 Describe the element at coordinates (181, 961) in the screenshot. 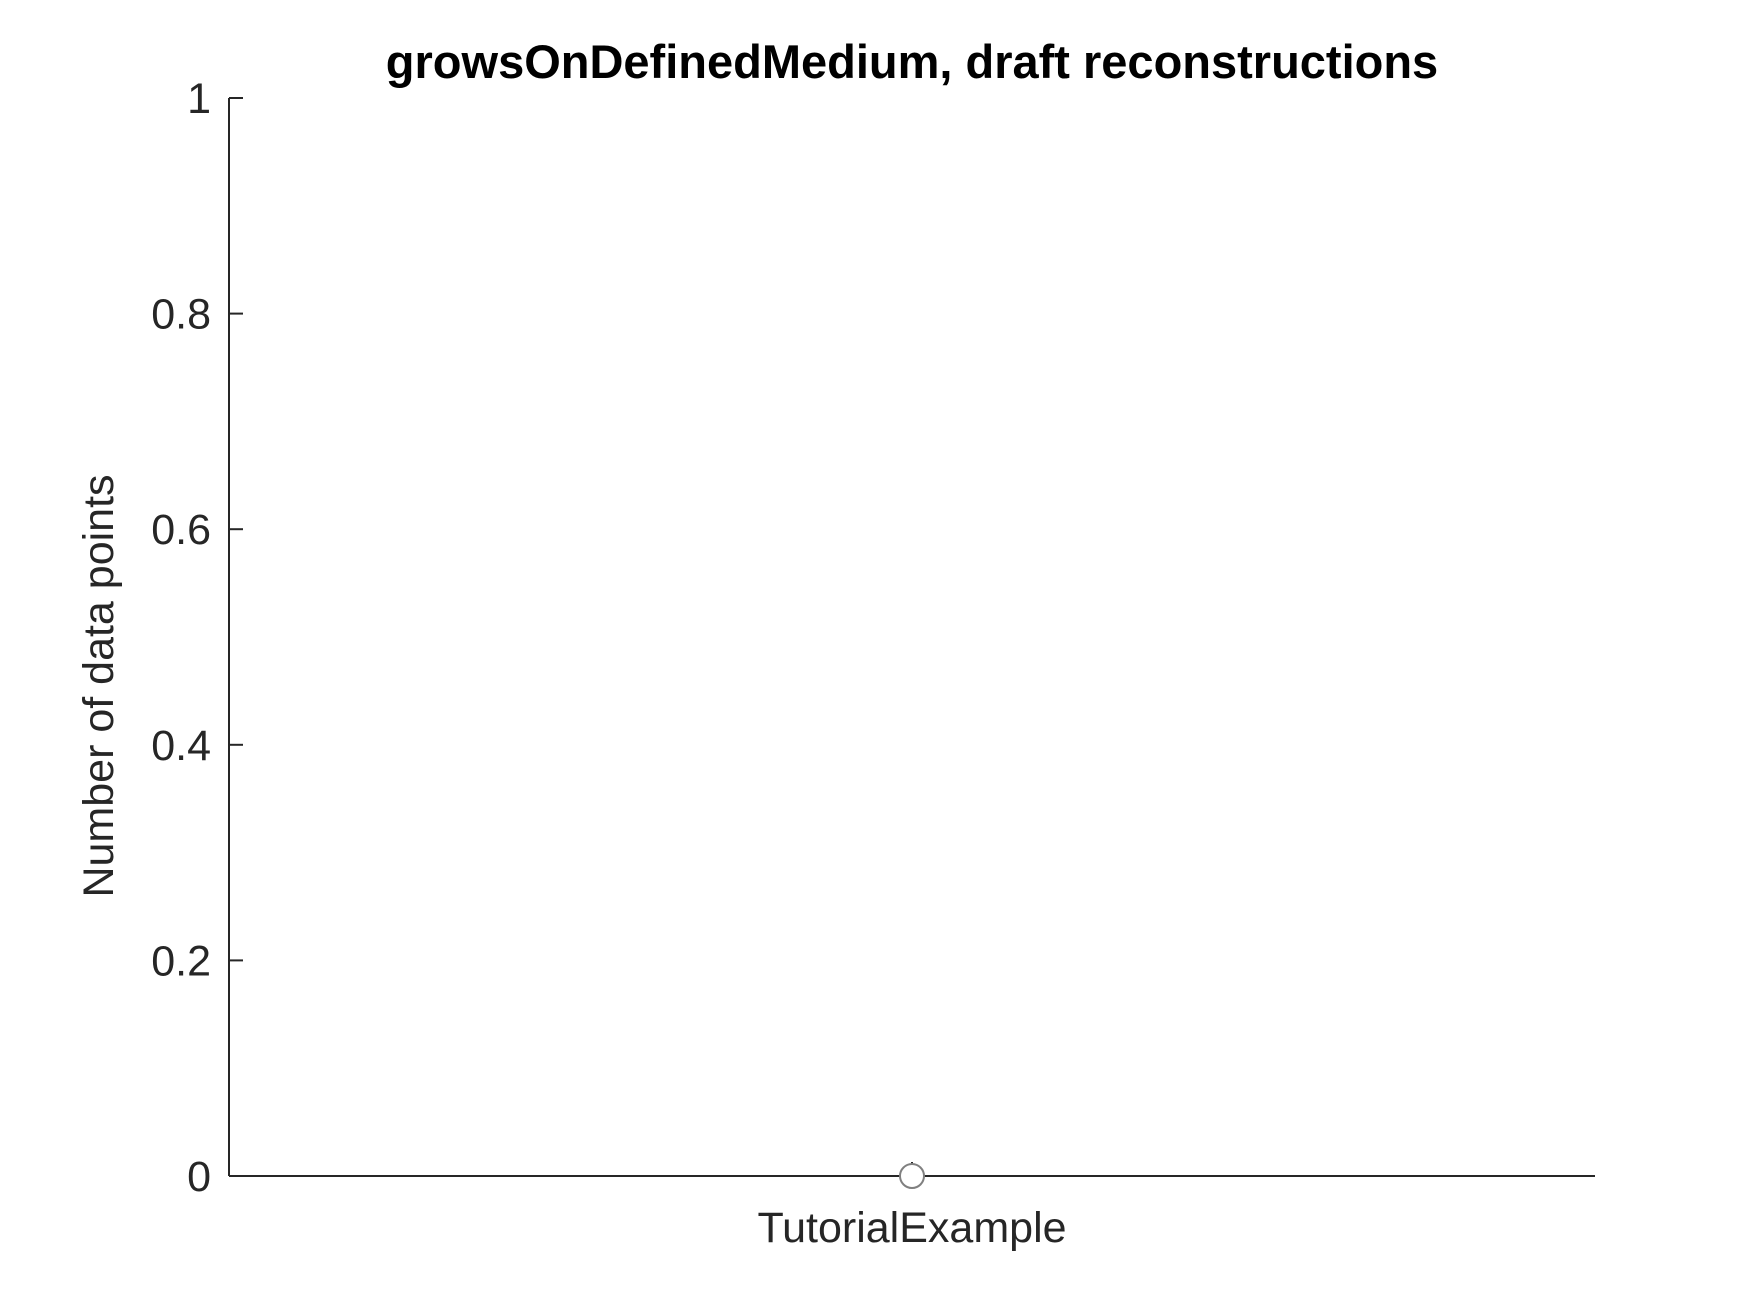

I see `y-tick-label: 0.2` at that location.